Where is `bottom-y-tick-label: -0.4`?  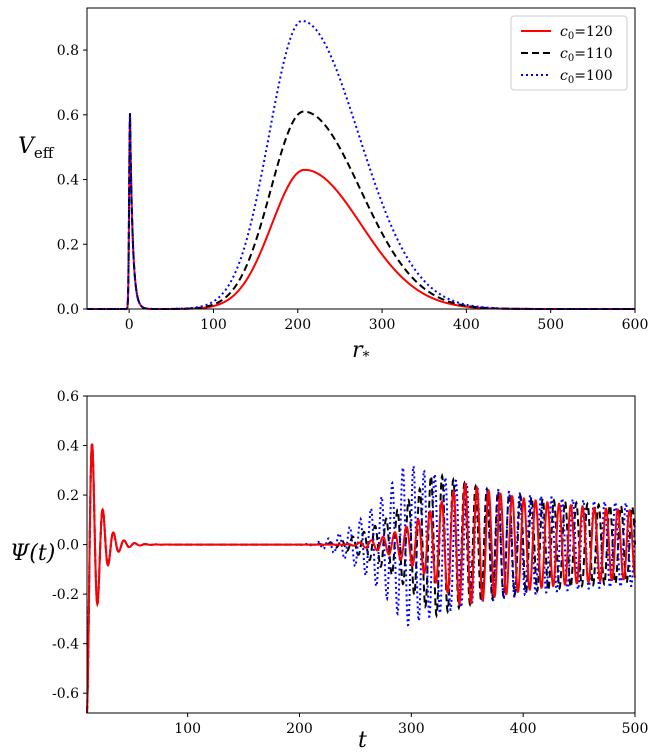 bottom-y-tick-label: -0.4 is located at coordinates (65, 645).